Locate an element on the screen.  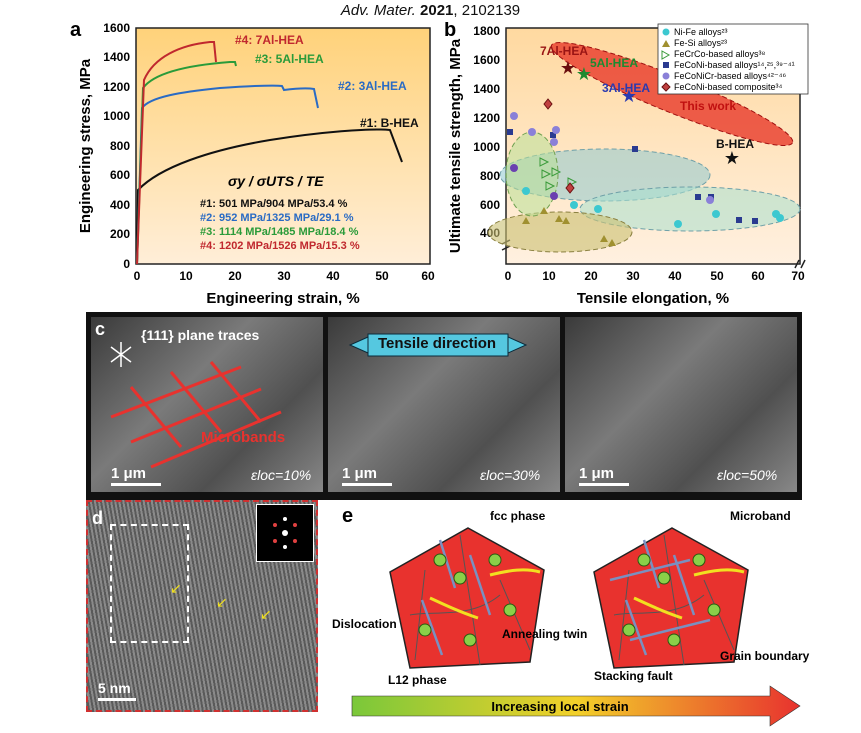
legend-feconicr: FeCoNiCr-based alloys⁴²⁻⁴⁶ is located at coordinates (730, 76).